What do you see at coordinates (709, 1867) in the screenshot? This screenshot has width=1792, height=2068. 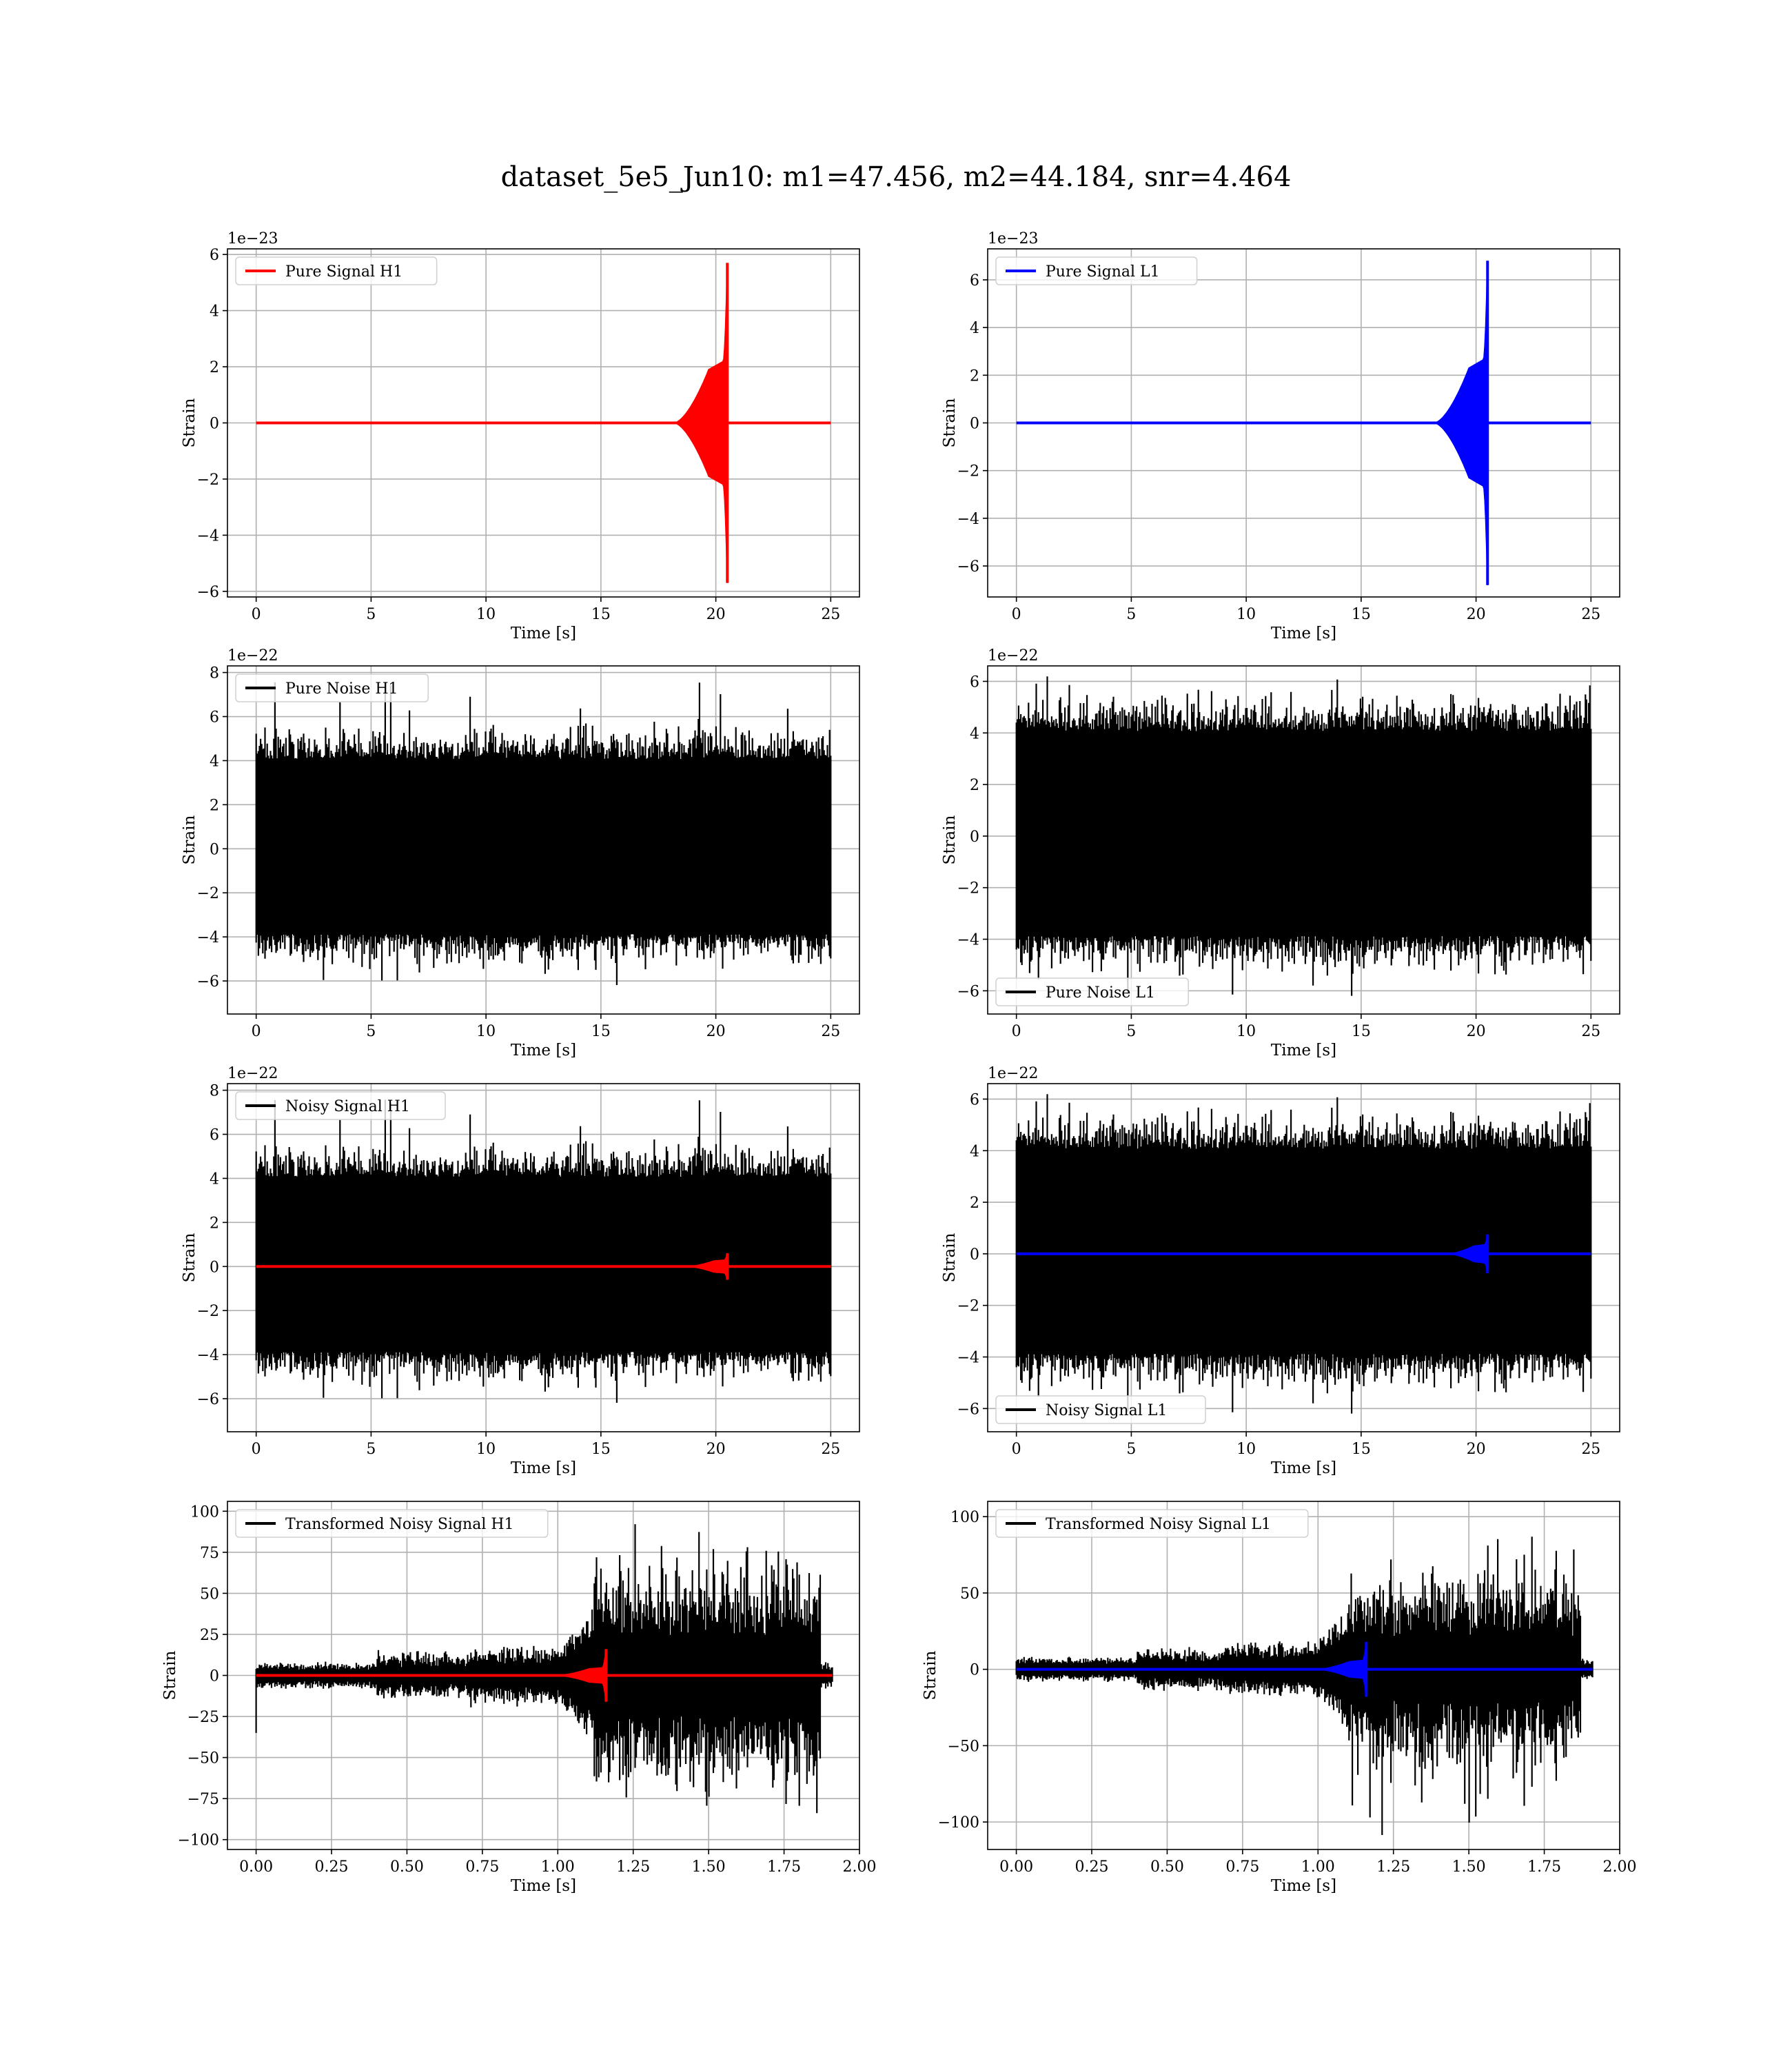 I see `x-tick-label: 1.50` at bounding box center [709, 1867].